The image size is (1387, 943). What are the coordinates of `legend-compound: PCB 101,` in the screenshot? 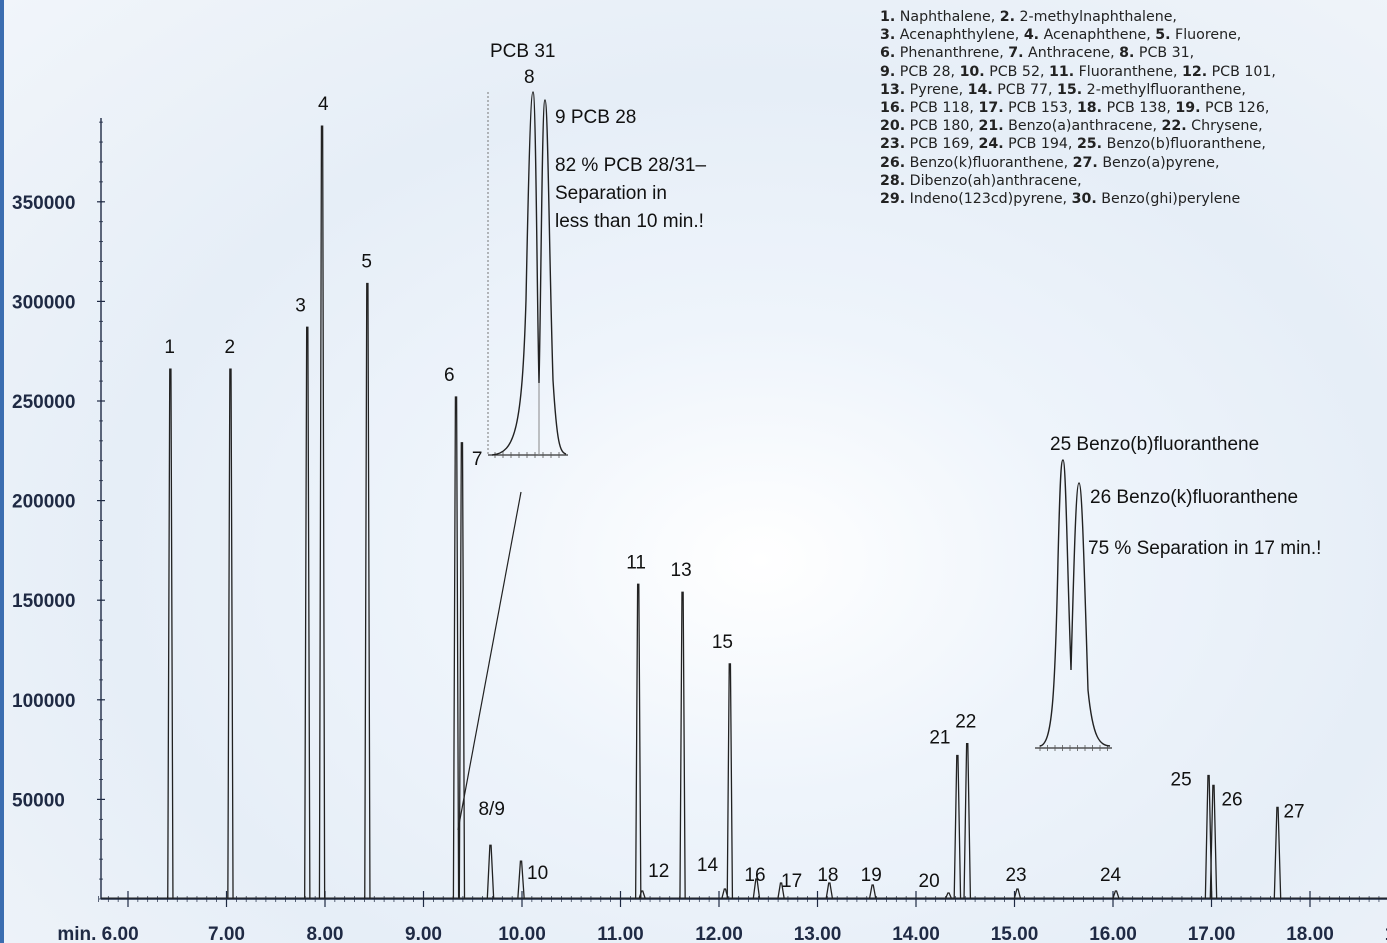 It's located at (1241, 71).